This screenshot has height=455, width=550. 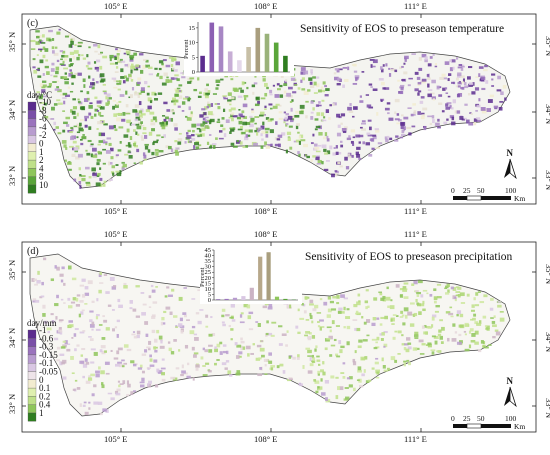 I want to click on north-label: N, so click(x=510, y=381).